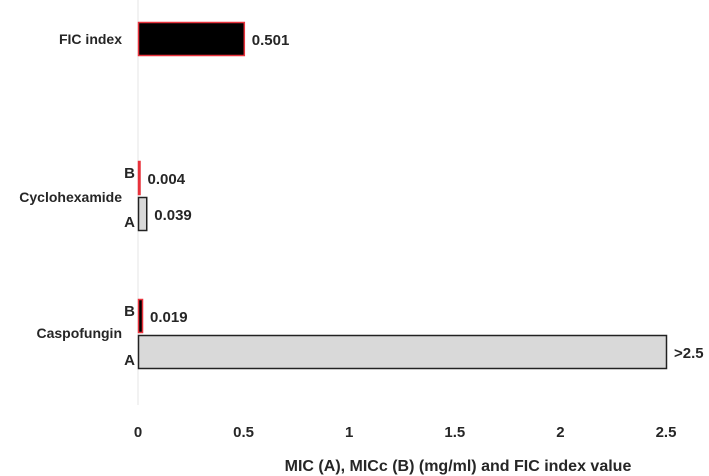  Describe the element at coordinates (70, 197) in the screenshot. I see `category-label-cyclohexamide: Cyclohexamide` at that location.